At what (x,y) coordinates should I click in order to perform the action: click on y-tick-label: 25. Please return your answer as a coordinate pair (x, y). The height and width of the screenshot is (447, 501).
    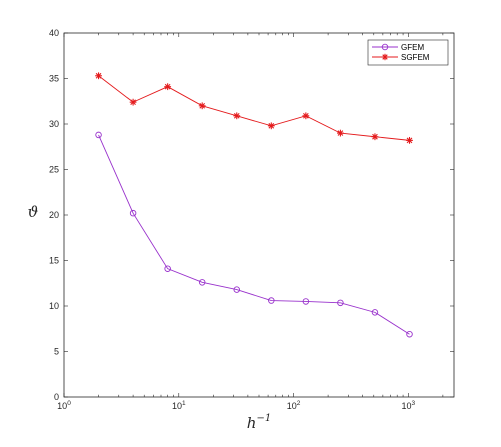
    Looking at the image, I should click on (54, 170).